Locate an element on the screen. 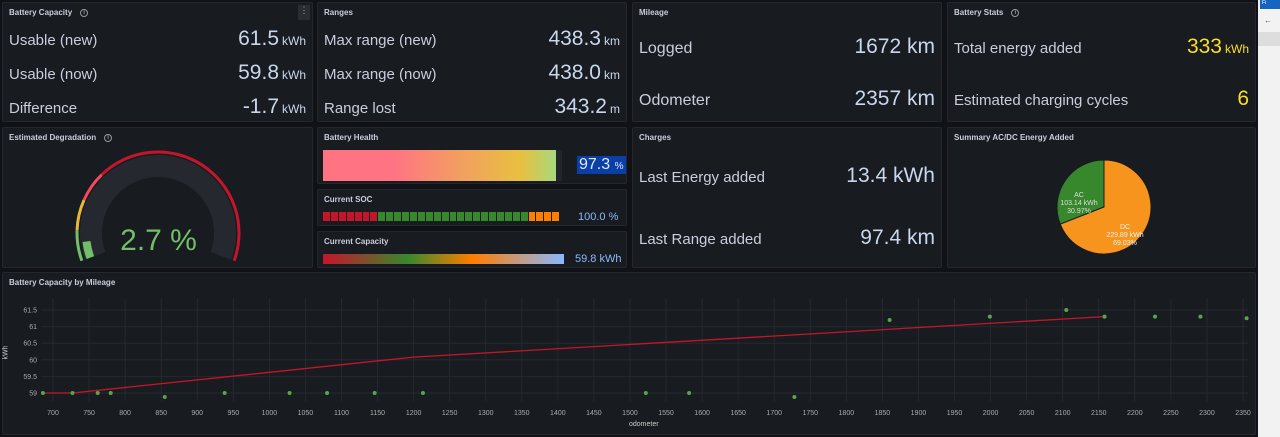 This screenshot has width=1280, height=437. x-tick-label: 1350 is located at coordinates (522, 413).